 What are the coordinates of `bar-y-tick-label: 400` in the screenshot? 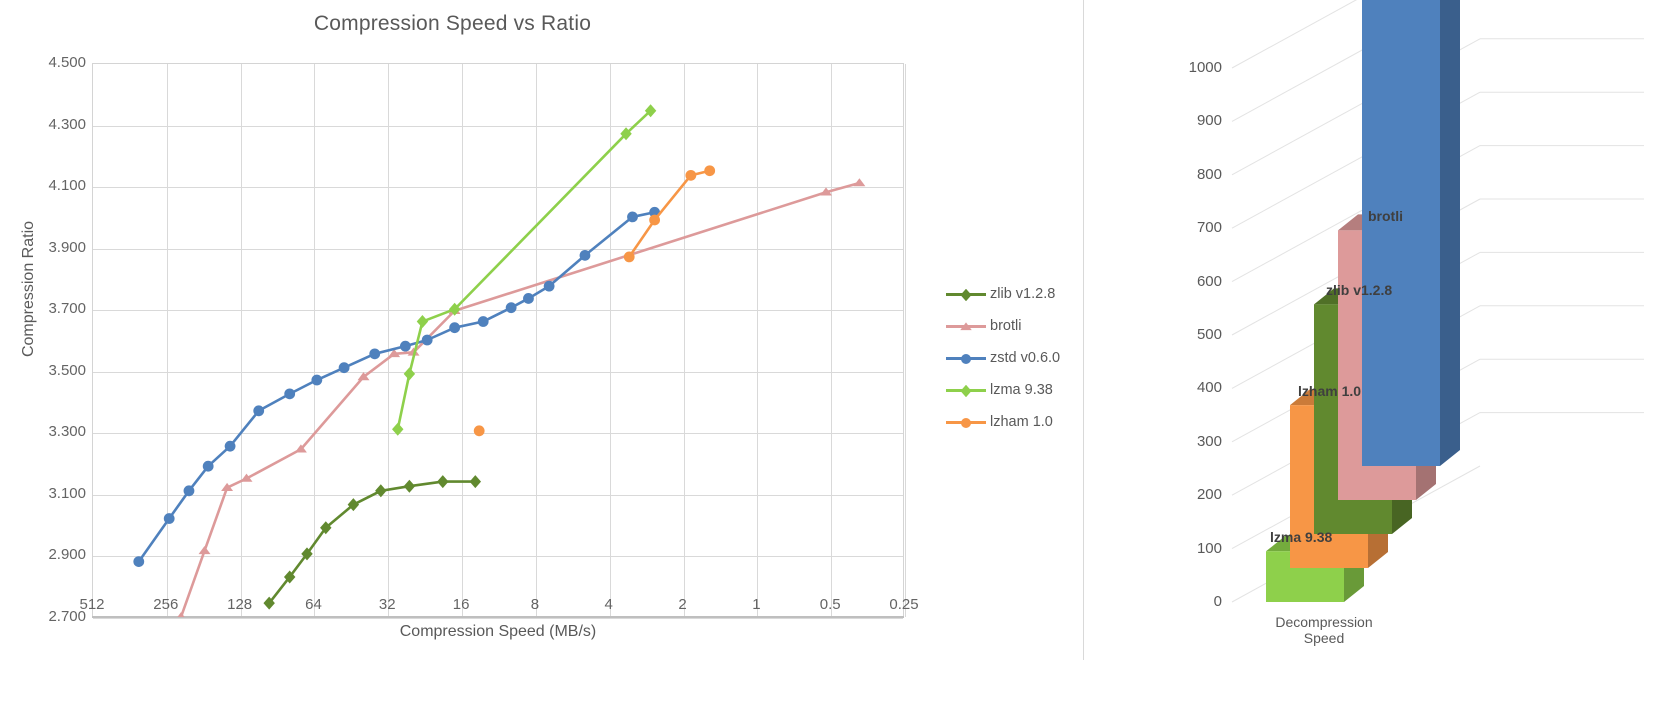 It's located at (1209, 388).